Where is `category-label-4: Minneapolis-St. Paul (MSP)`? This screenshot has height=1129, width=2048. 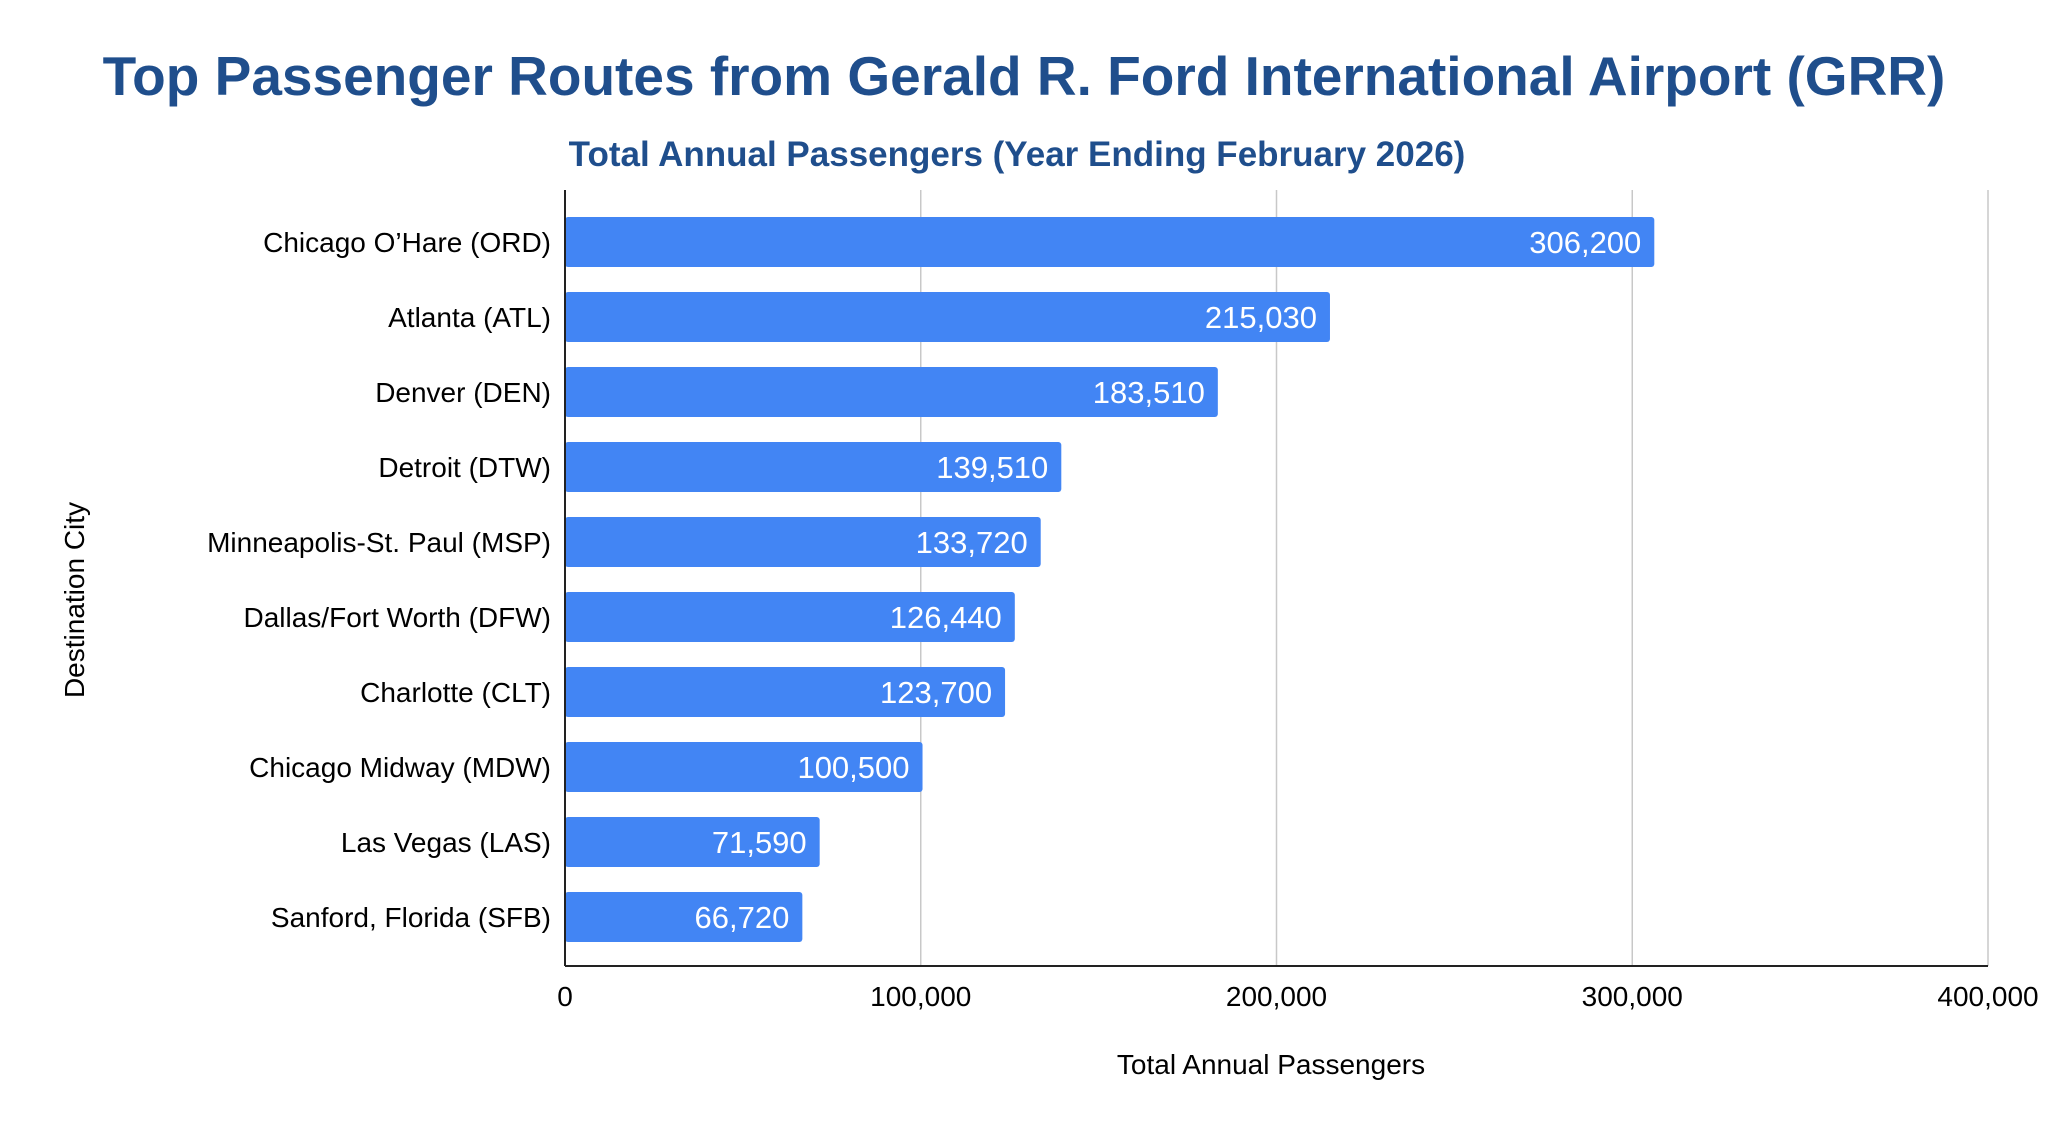
category-label-4: Minneapolis-St. Paul (MSP) is located at coordinates (379, 542).